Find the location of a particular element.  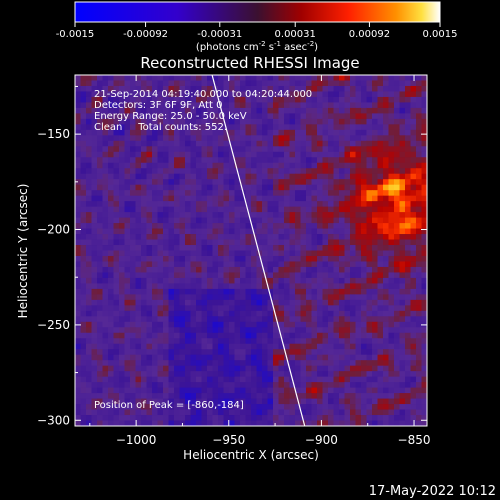

x-axis-label: Heliocentric X (arcsec) is located at coordinates (251, 455).